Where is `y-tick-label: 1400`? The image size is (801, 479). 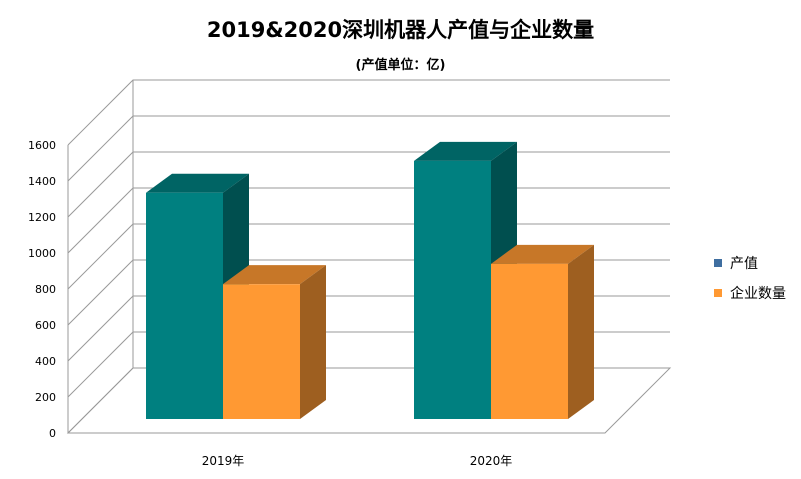 y-tick-label: 1400 is located at coordinates (42, 181).